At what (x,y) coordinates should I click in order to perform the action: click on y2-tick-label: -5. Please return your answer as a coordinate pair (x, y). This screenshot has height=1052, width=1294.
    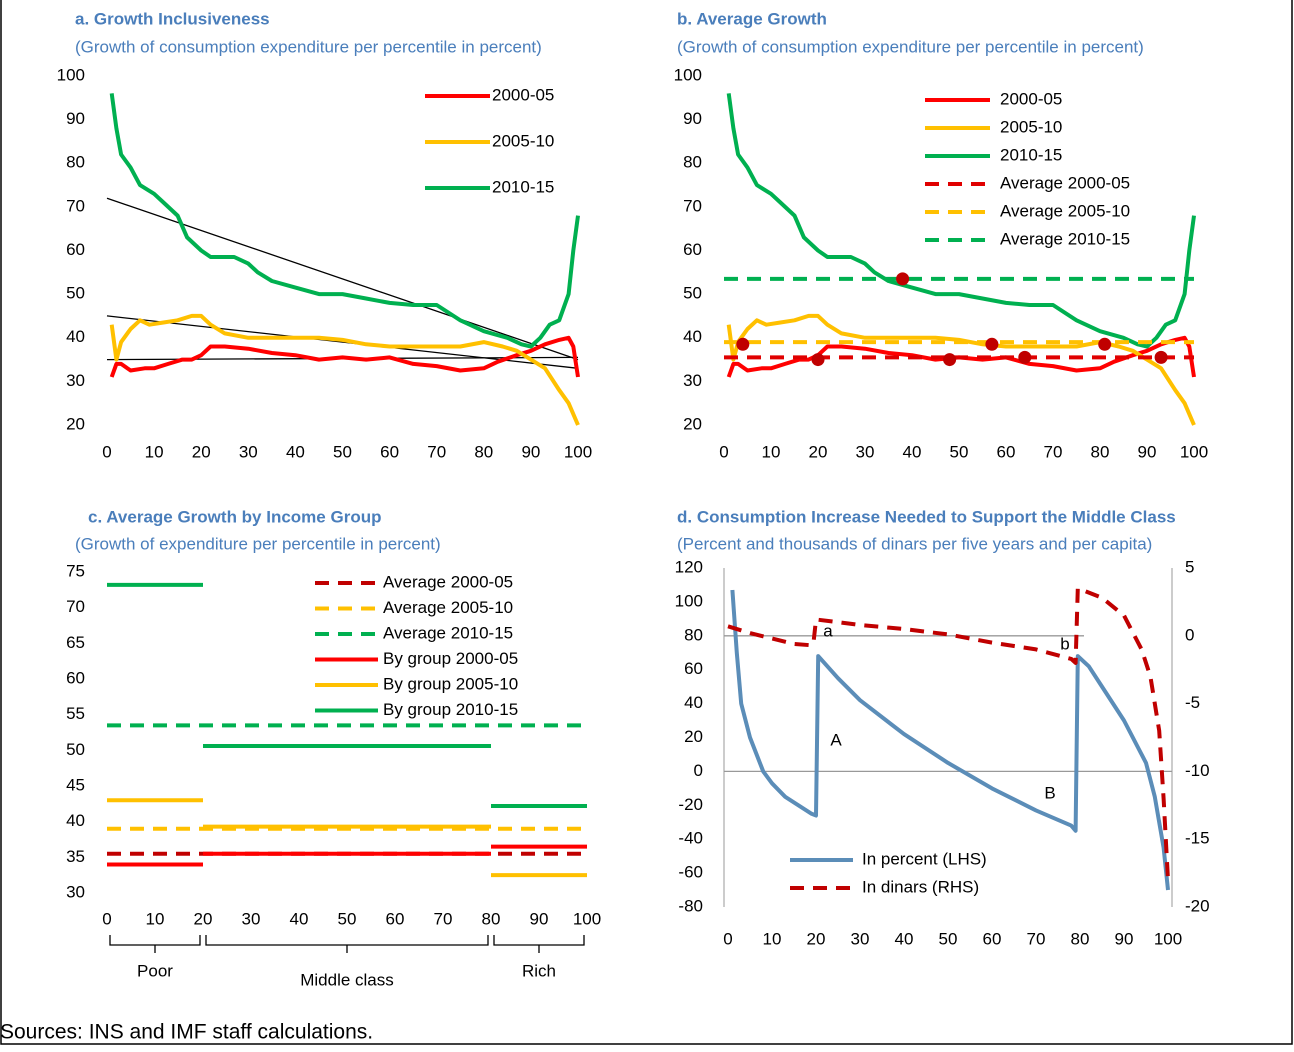
    Looking at the image, I should click on (1192, 702).